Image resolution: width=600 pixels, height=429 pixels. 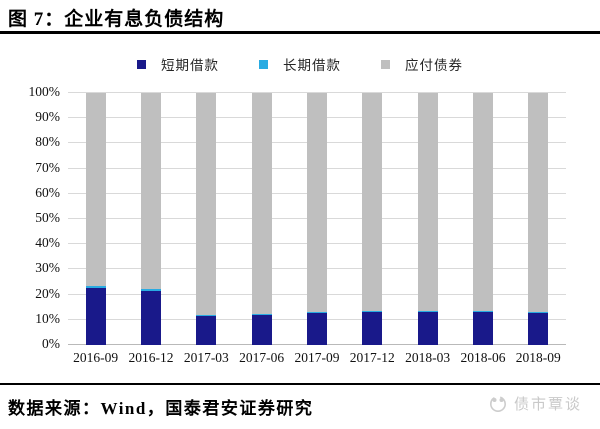 What do you see at coordinates (51, 343) in the screenshot?
I see `y-tick-label: 0%` at bounding box center [51, 343].